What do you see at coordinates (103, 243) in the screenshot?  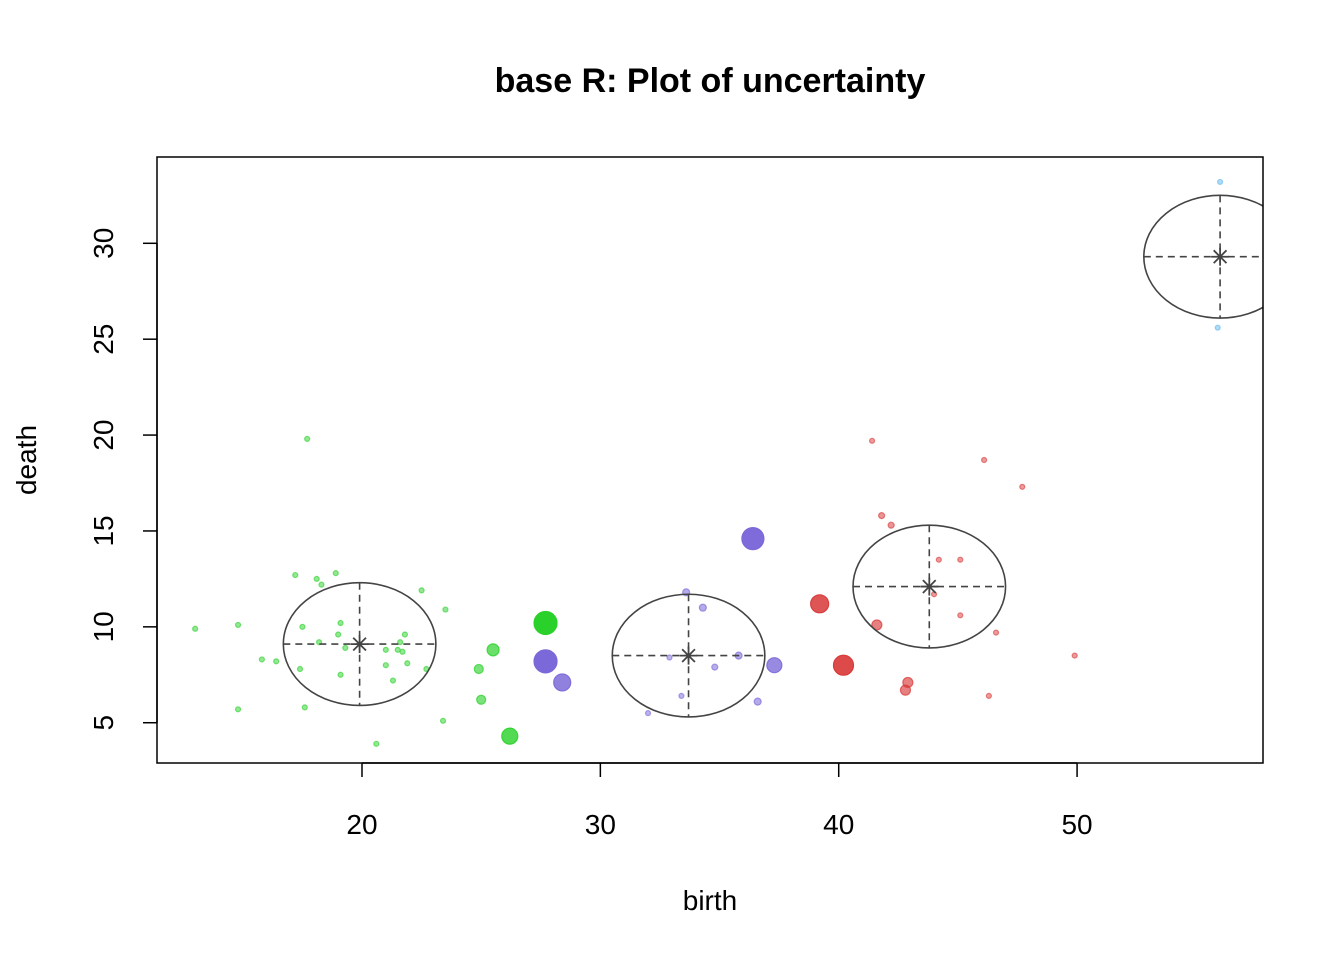 I see `y-tick-label: 30` at bounding box center [103, 243].